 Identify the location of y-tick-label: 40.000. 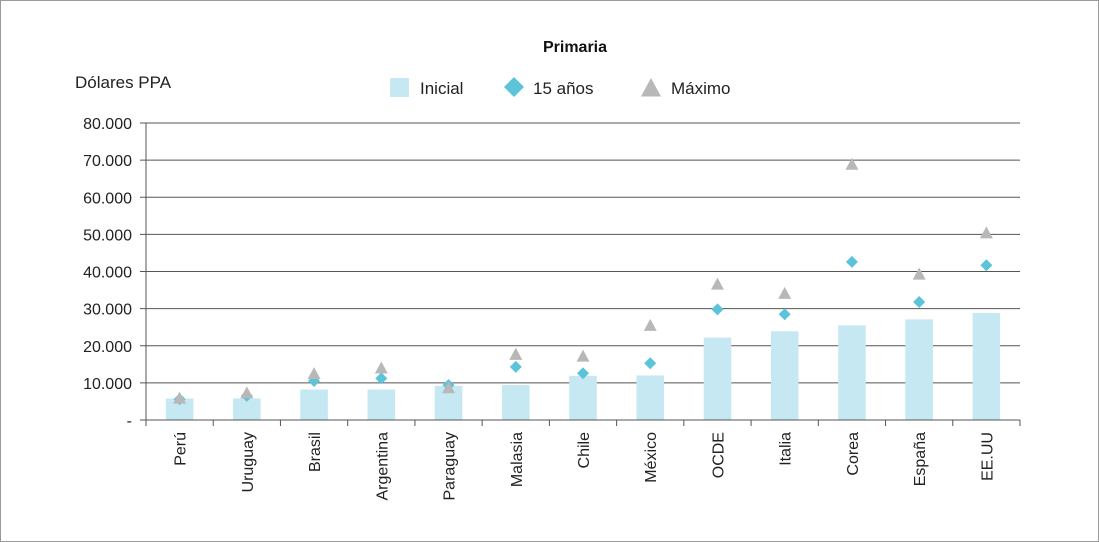
(107, 273).